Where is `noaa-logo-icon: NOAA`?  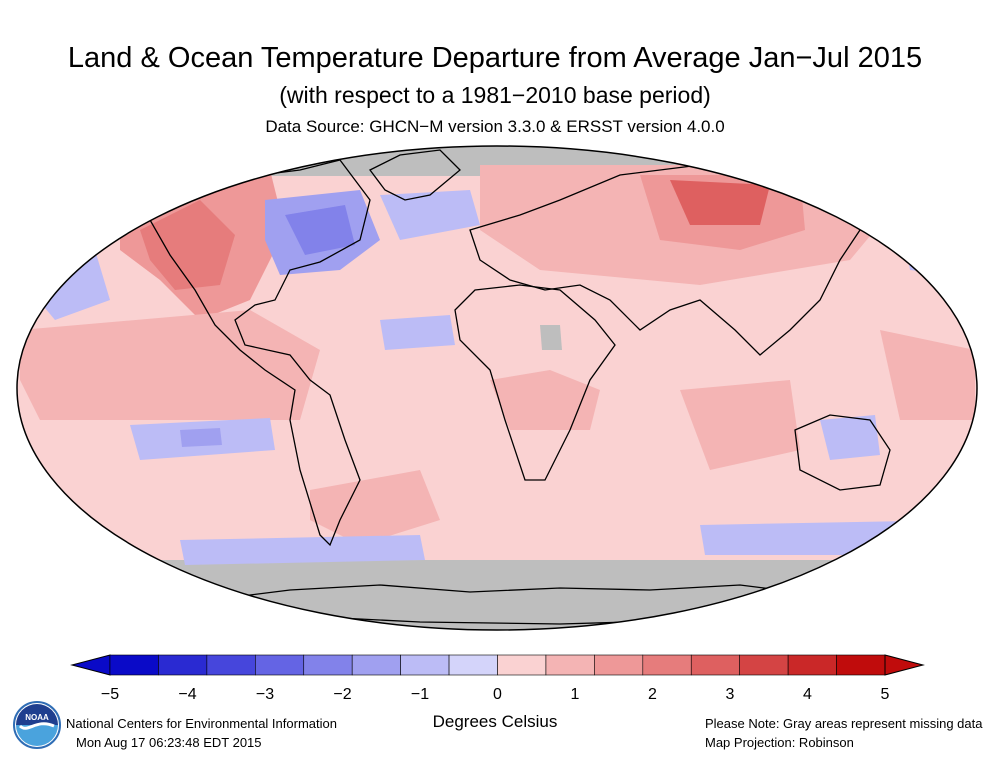 noaa-logo-icon: NOAA is located at coordinates (37, 725).